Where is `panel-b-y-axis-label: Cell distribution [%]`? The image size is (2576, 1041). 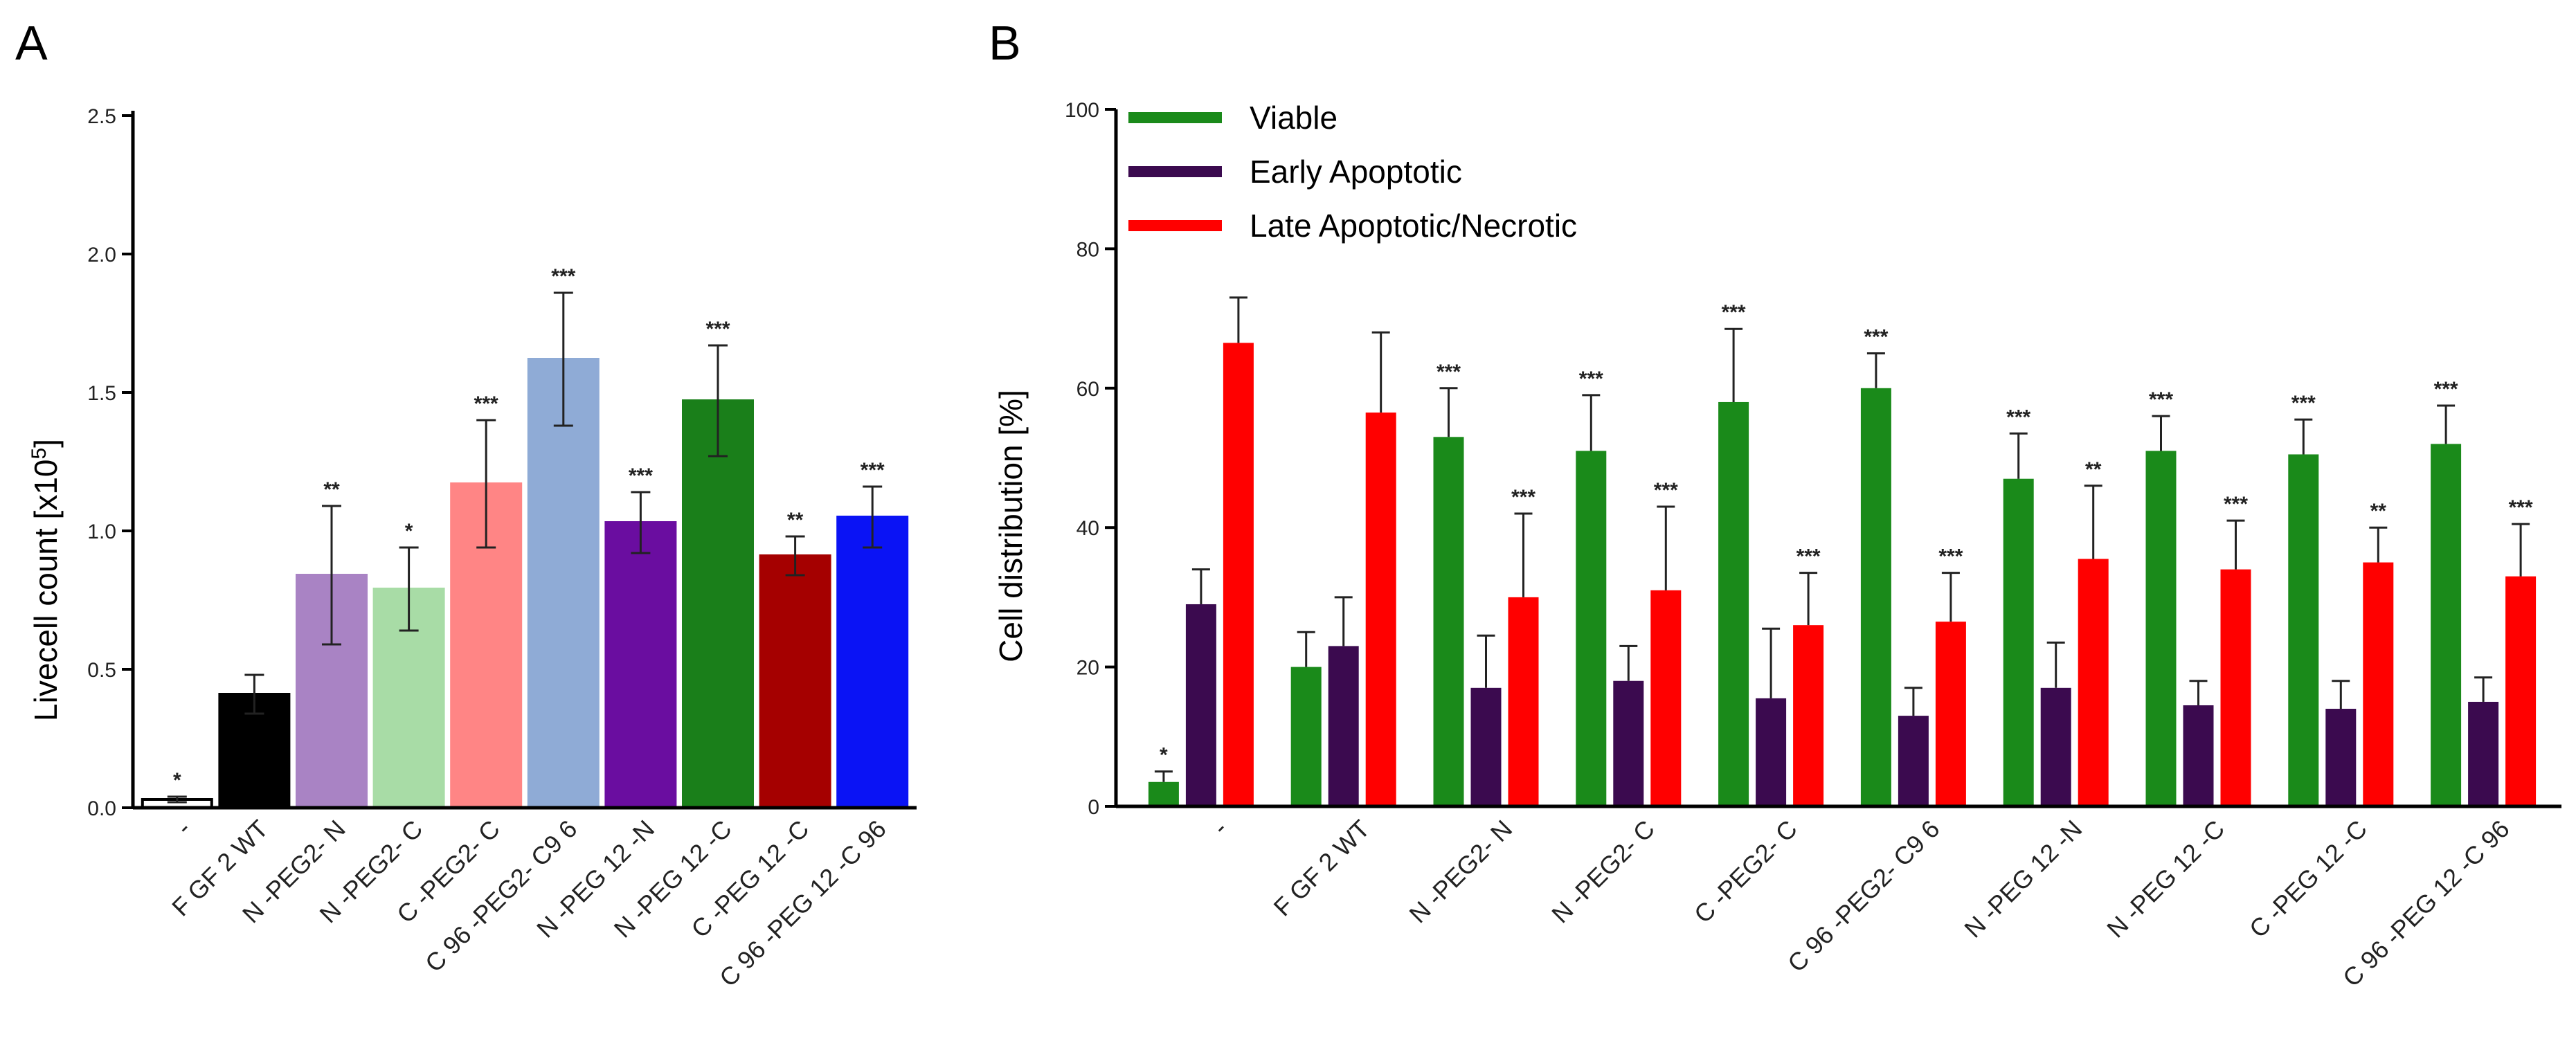
panel-b-y-axis-label: Cell distribution [%] is located at coordinates (1011, 526).